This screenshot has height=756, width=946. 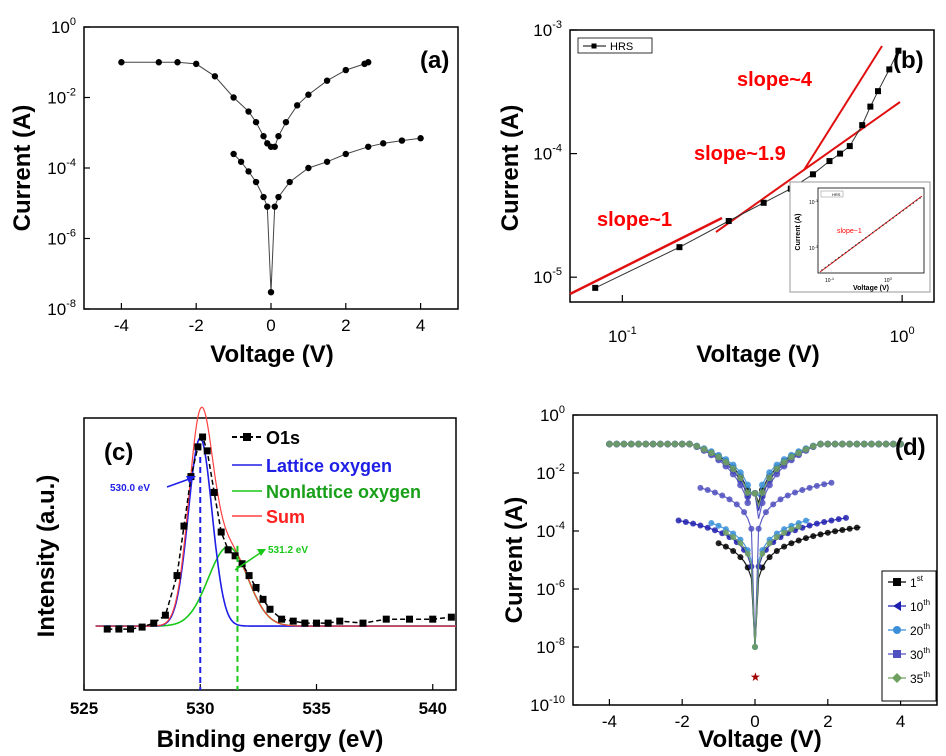 I want to click on panel-c-label: (c), so click(x=118, y=452).